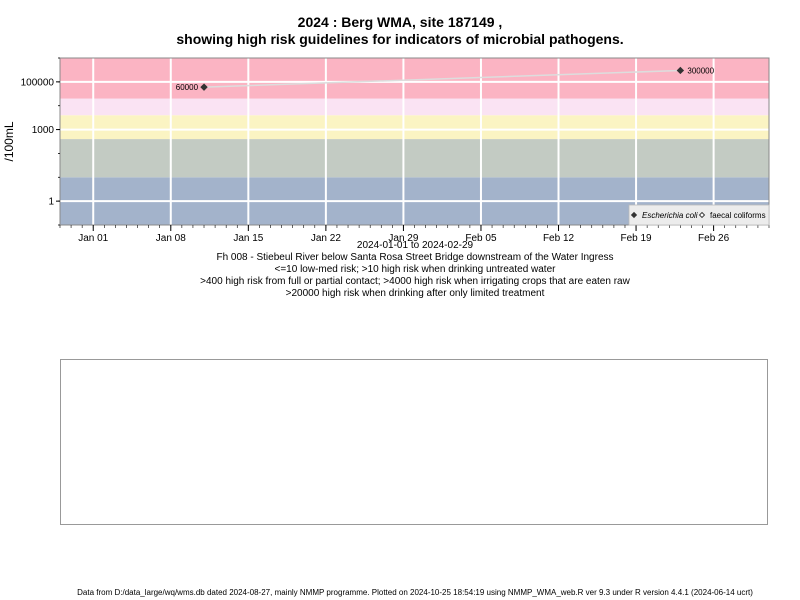 The width and height of the screenshot is (800, 600). Describe the element at coordinates (738, 215) in the screenshot. I see `legend-label-1: faecal coliforms` at that location.